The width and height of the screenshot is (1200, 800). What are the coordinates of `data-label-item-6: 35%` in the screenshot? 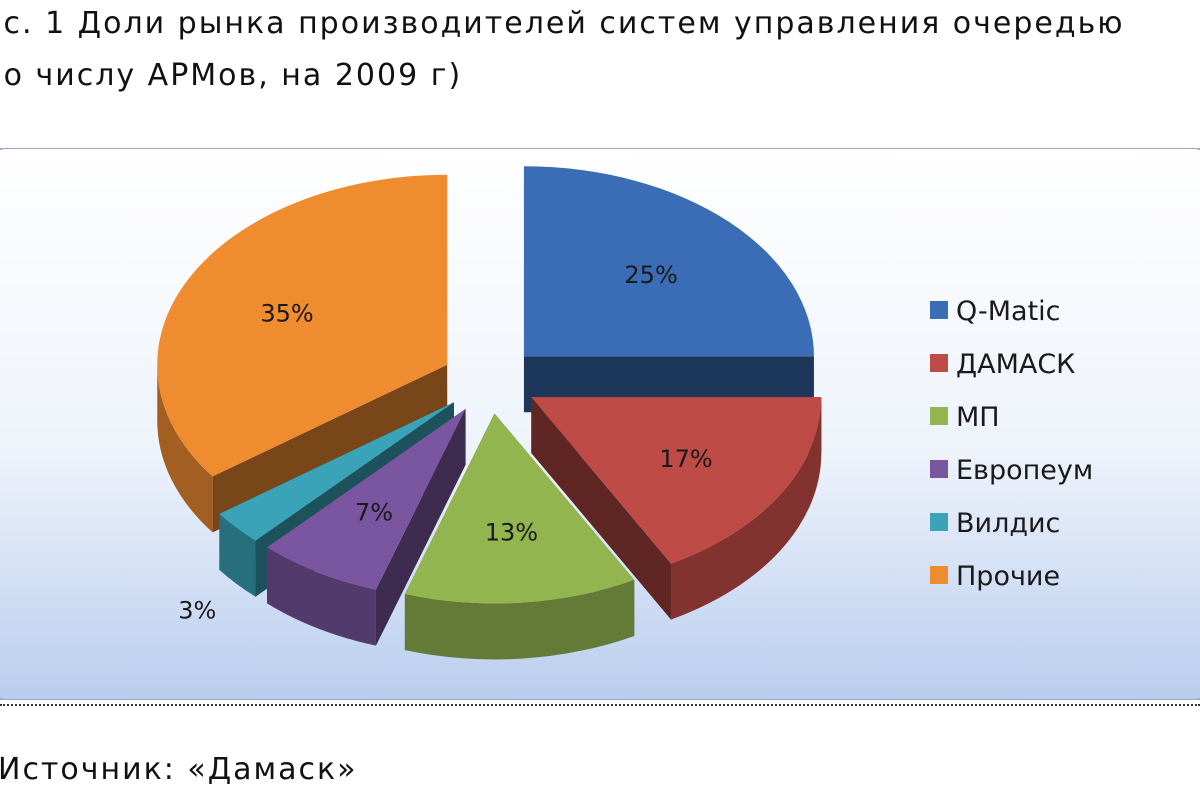 It's located at (286, 313).